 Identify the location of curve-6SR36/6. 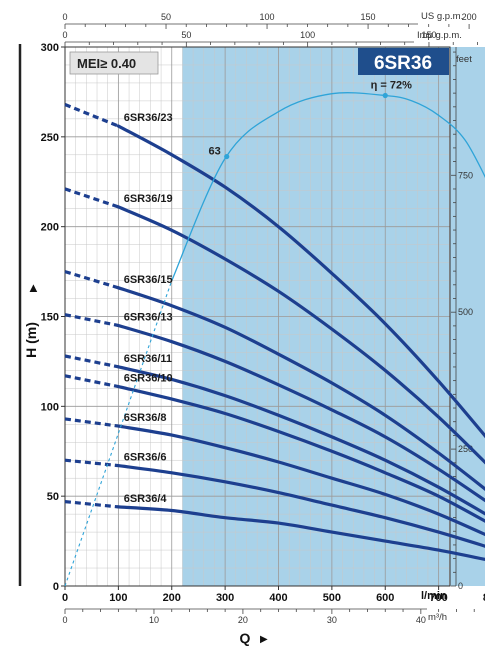
(300, 506).